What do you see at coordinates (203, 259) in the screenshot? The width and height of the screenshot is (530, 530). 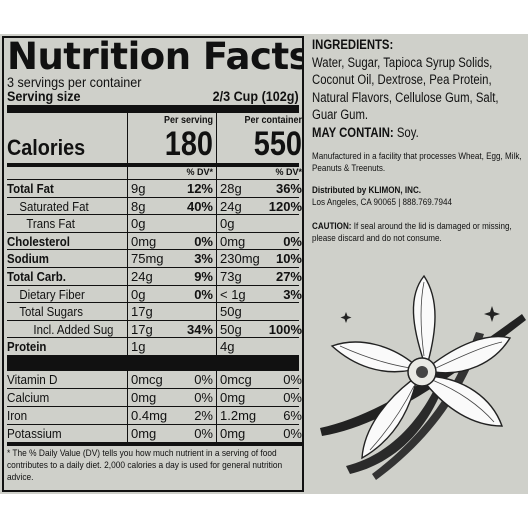 I see `dv-serving: 3%` at bounding box center [203, 259].